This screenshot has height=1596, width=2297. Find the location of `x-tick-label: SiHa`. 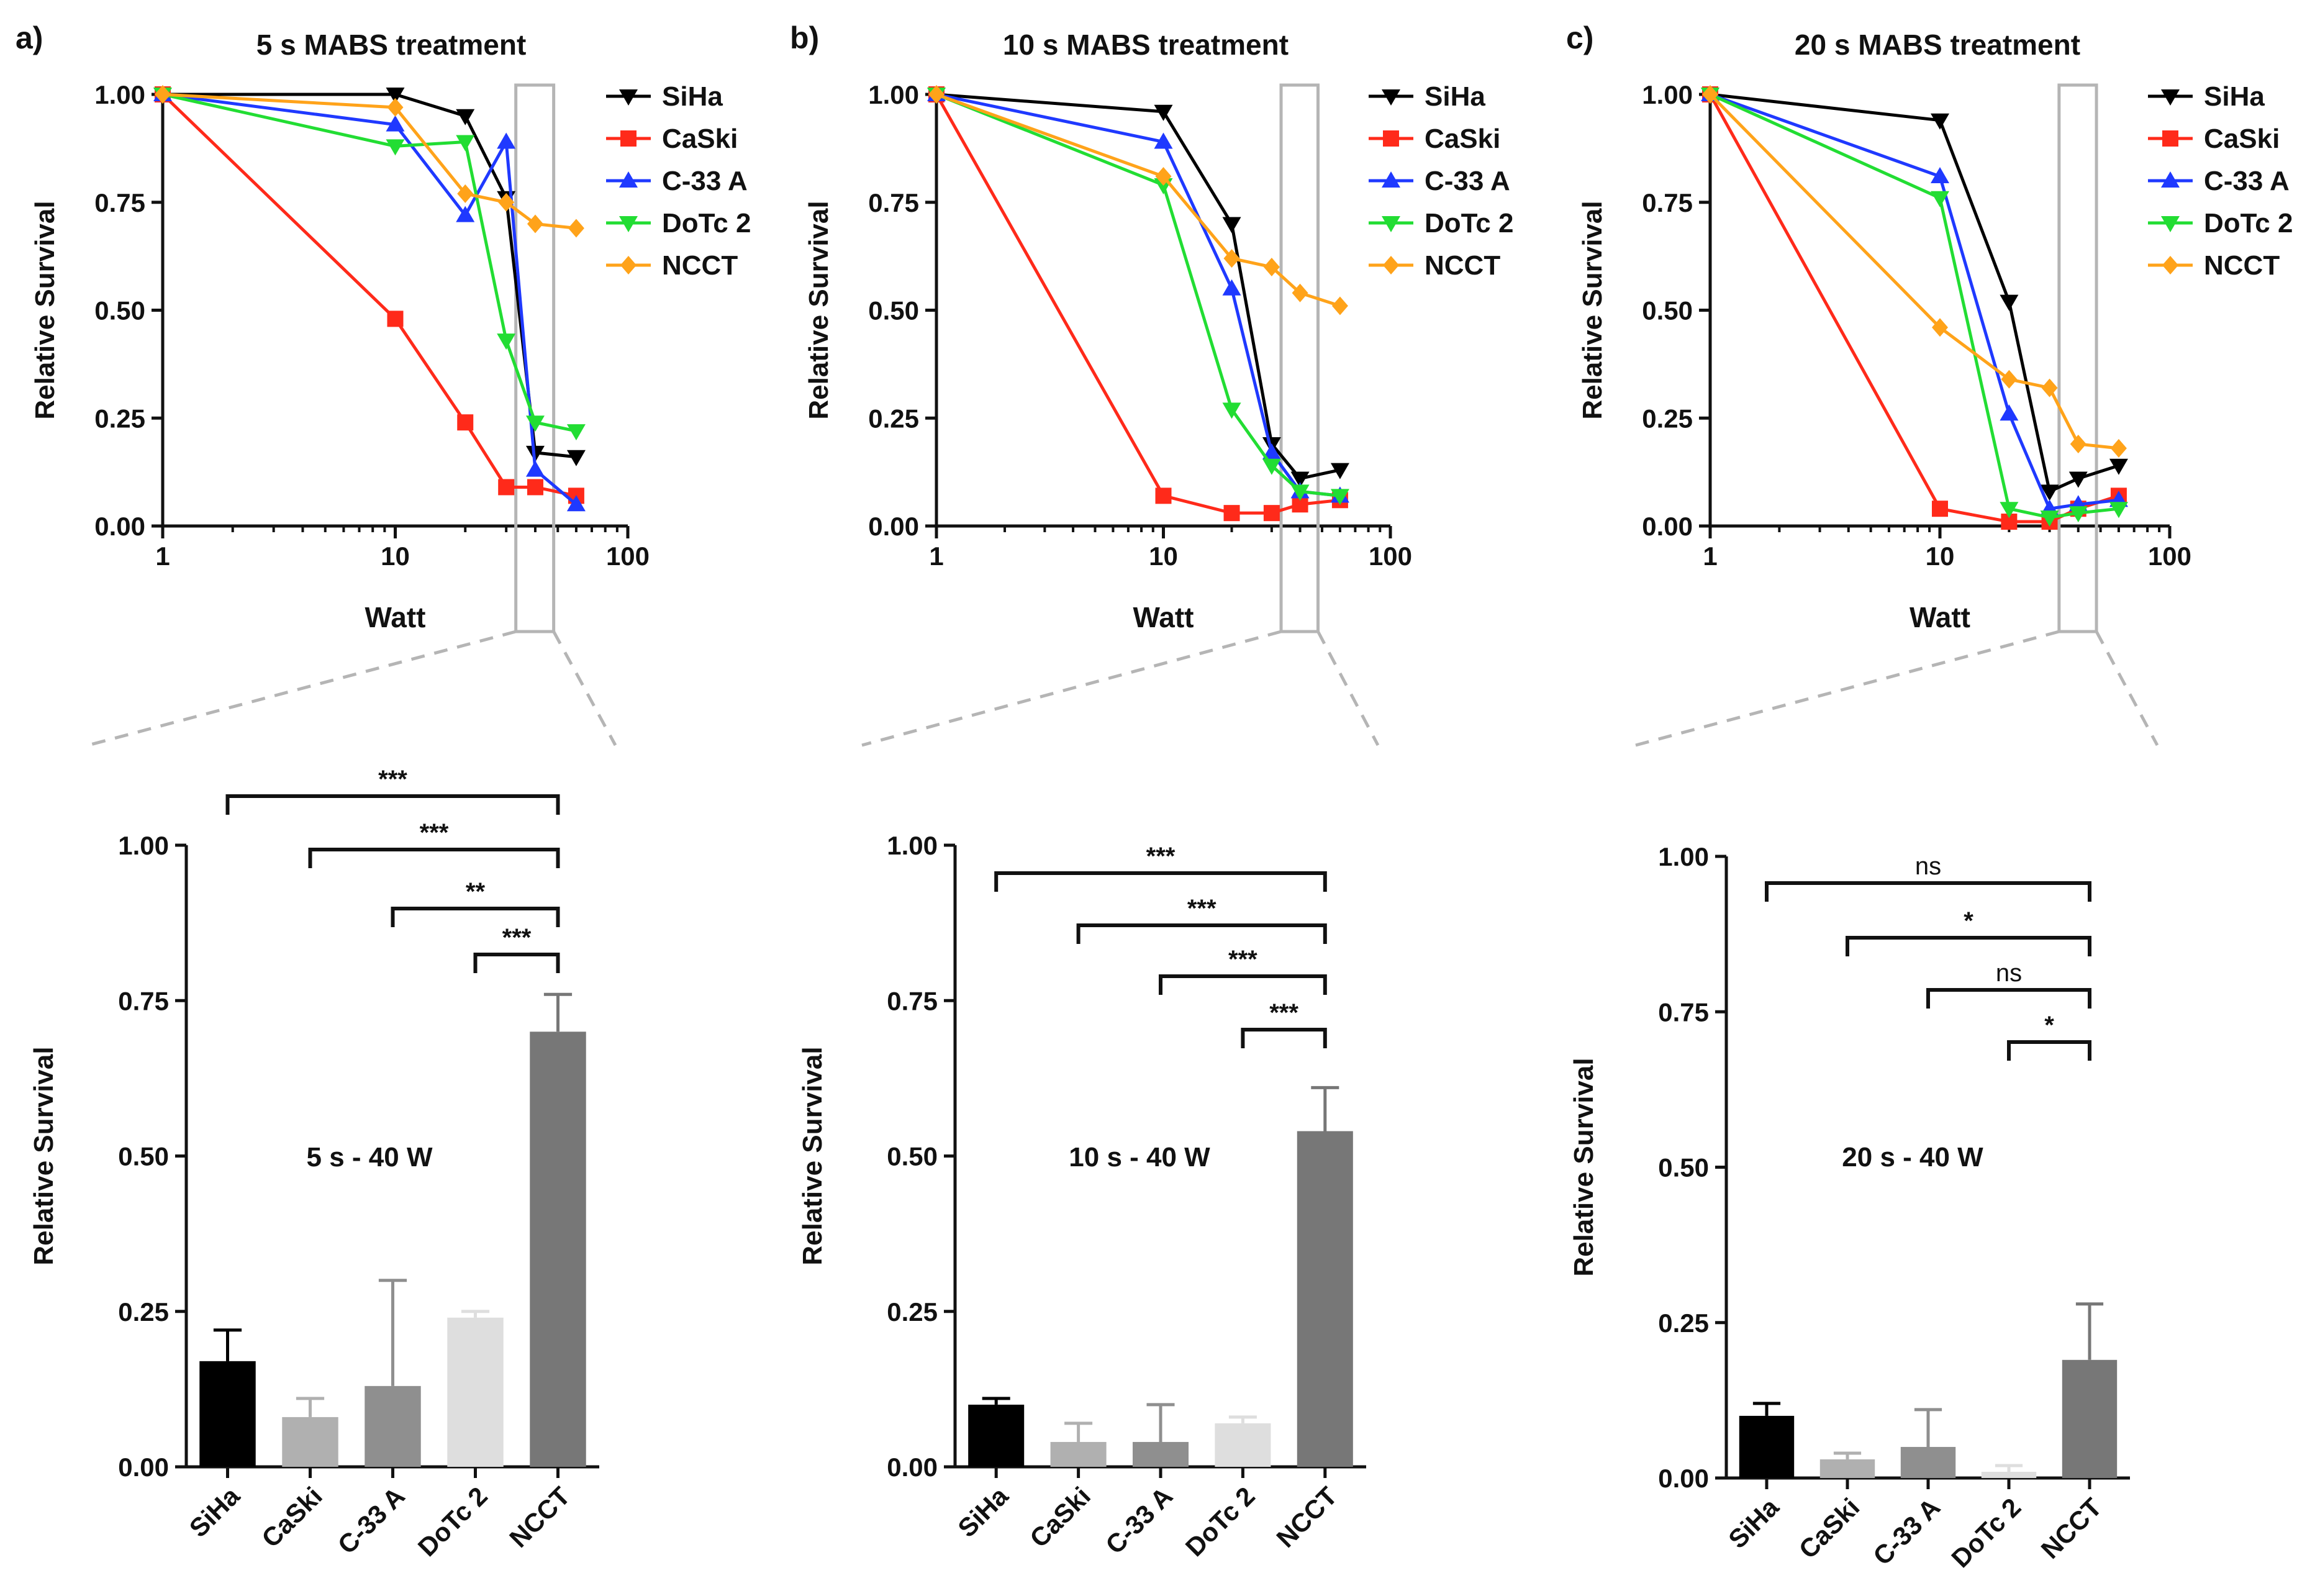

x-tick-label: SiHa is located at coordinates (983, 1512).